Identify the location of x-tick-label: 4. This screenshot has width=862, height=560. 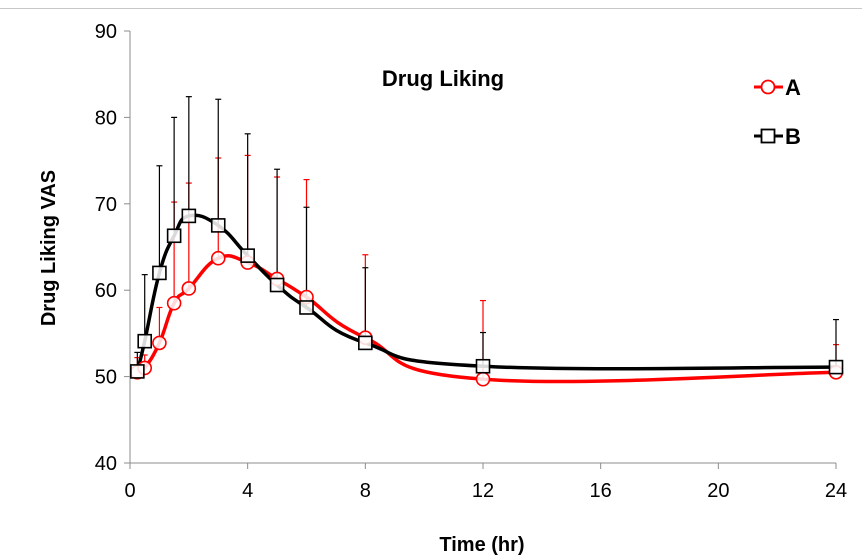
(247, 491).